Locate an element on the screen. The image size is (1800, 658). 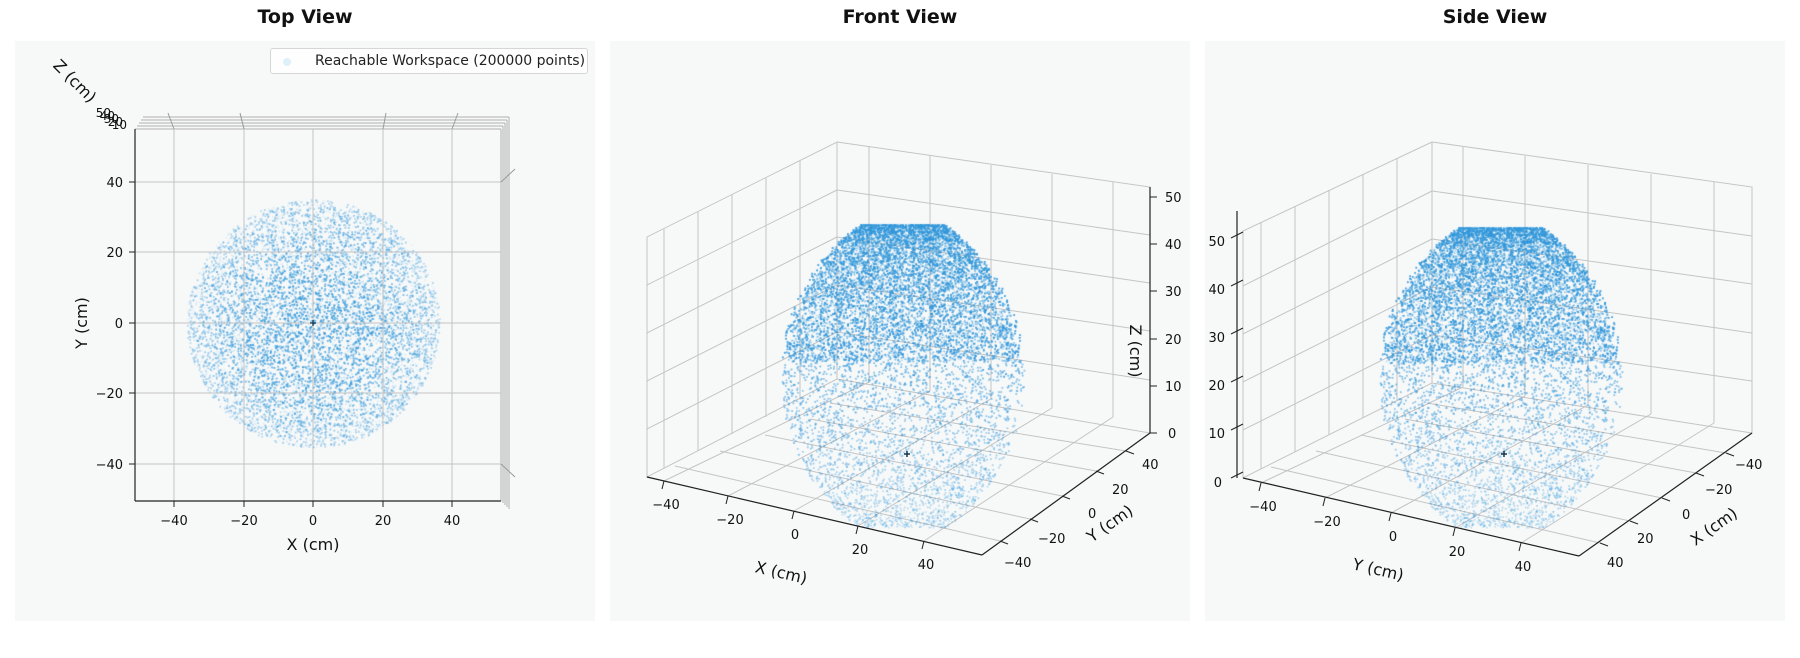
top-ztick: 50 is located at coordinates (103, 113).